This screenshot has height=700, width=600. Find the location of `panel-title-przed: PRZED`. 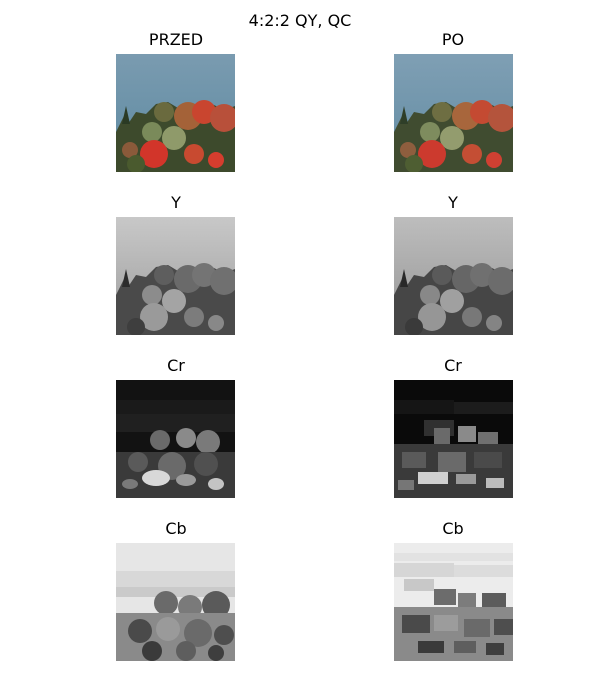

panel-title-przed: PRZED is located at coordinates (176, 39).